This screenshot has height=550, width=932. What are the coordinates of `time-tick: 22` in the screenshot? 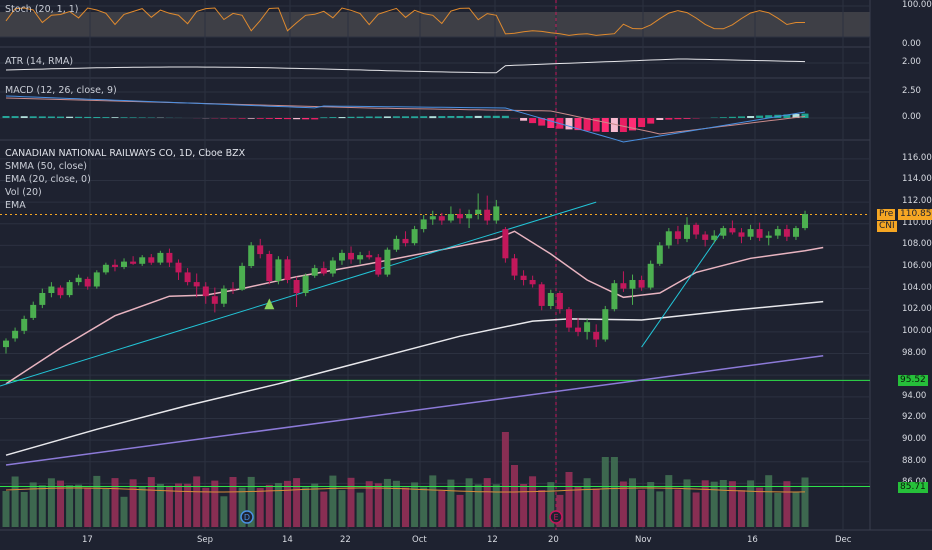 It's located at (345, 540).